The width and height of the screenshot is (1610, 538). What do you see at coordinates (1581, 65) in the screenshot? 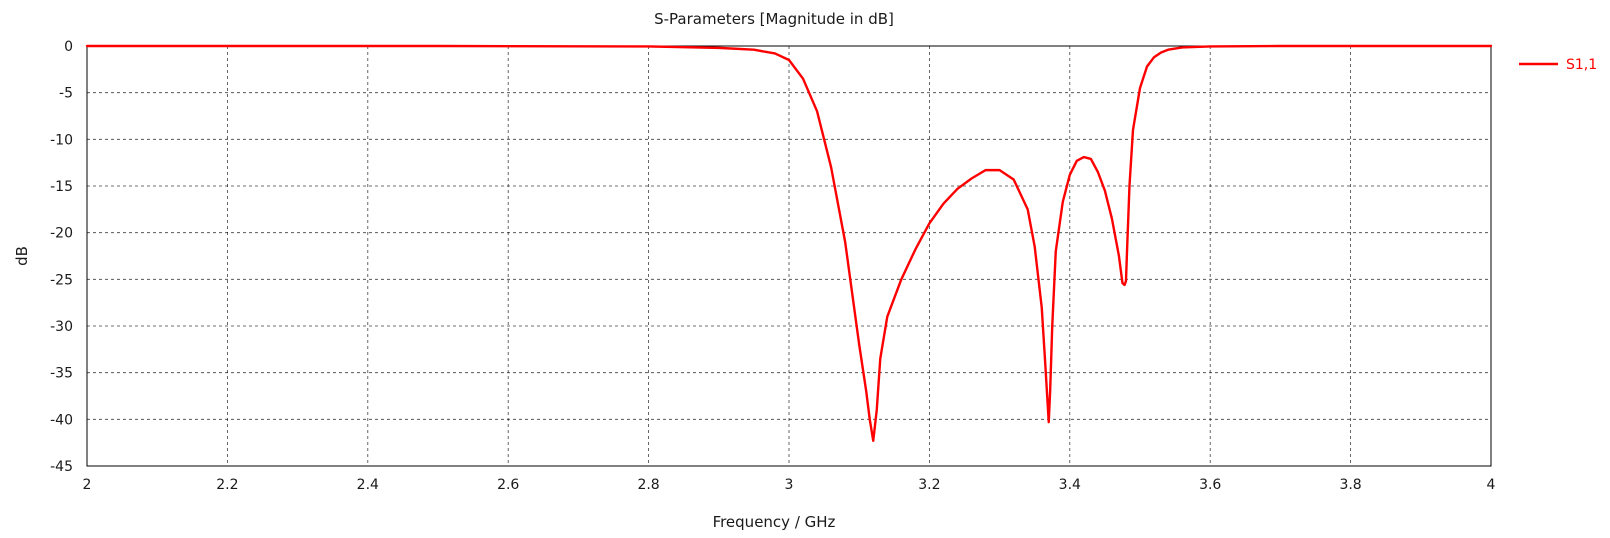
I see `legend-label-s11: S1,1` at bounding box center [1581, 65].